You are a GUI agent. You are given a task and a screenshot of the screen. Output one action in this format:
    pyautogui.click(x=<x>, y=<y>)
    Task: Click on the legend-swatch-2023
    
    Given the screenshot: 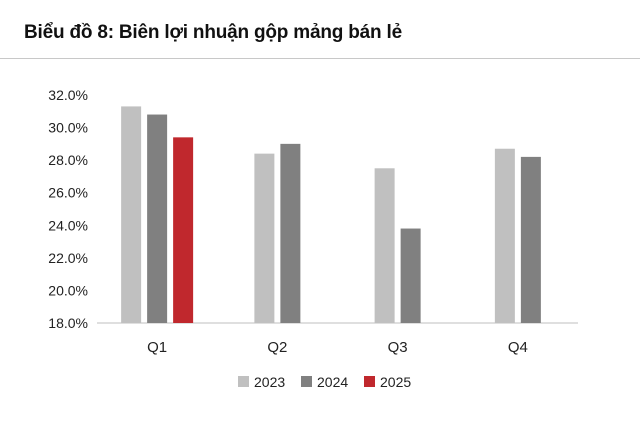 What is the action you would take?
    pyautogui.click(x=243, y=381)
    